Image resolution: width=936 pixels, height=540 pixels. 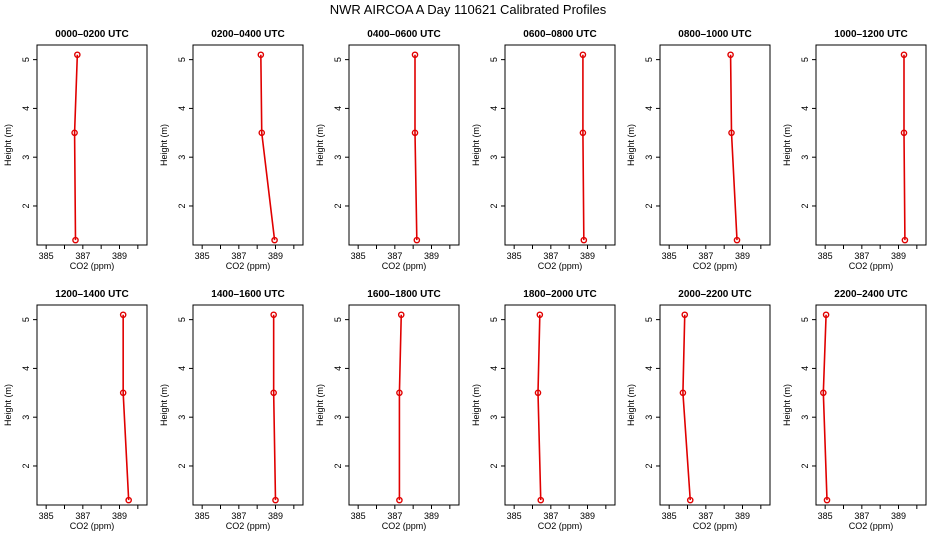 What do you see at coordinates (559, 34) in the screenshot?
I see `panel-title: 0600–0800 UTC` at bounding box center [559, 34].